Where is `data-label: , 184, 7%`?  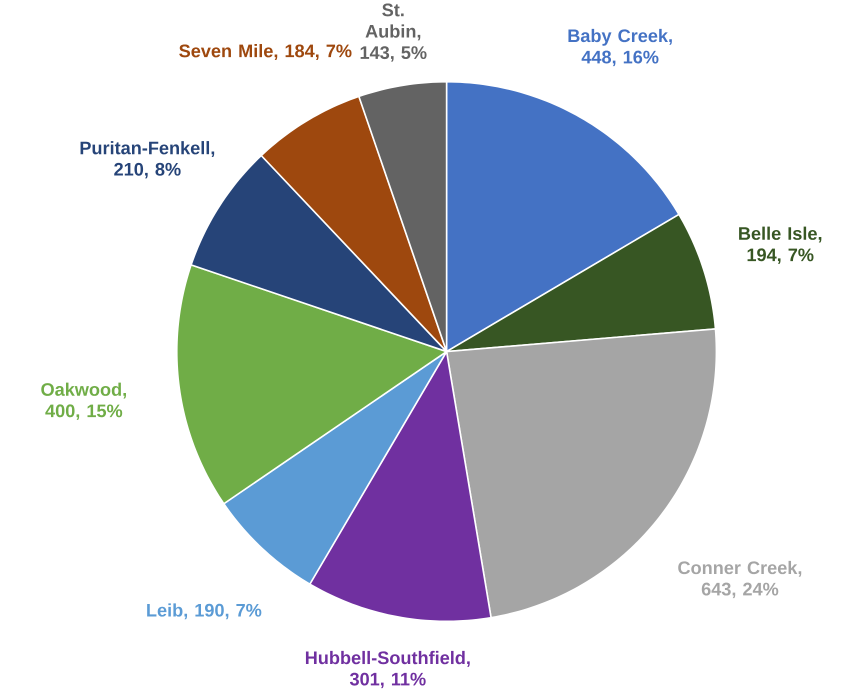 data-label: , 184, 7% is located at coordinates (313, 52).